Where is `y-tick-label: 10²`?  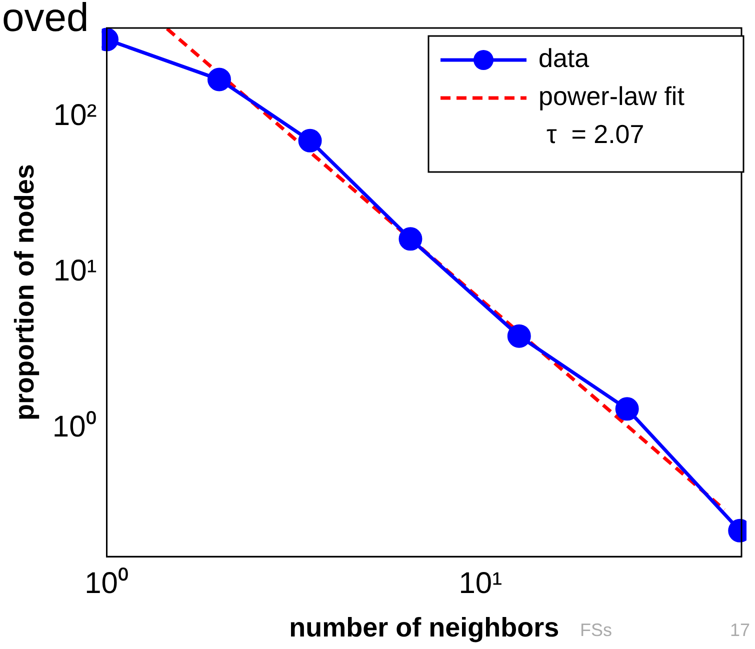 y-tick-label: 10² is located at coordinates (75, 115).